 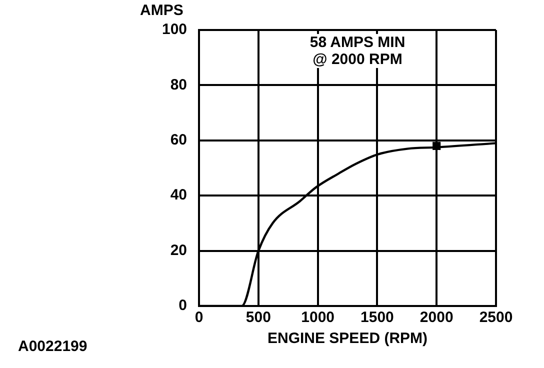 What do you see at coordinates (258, 317) in the screenshot?
I see `x-tick-label: 500` at bounding box center [258, 317].